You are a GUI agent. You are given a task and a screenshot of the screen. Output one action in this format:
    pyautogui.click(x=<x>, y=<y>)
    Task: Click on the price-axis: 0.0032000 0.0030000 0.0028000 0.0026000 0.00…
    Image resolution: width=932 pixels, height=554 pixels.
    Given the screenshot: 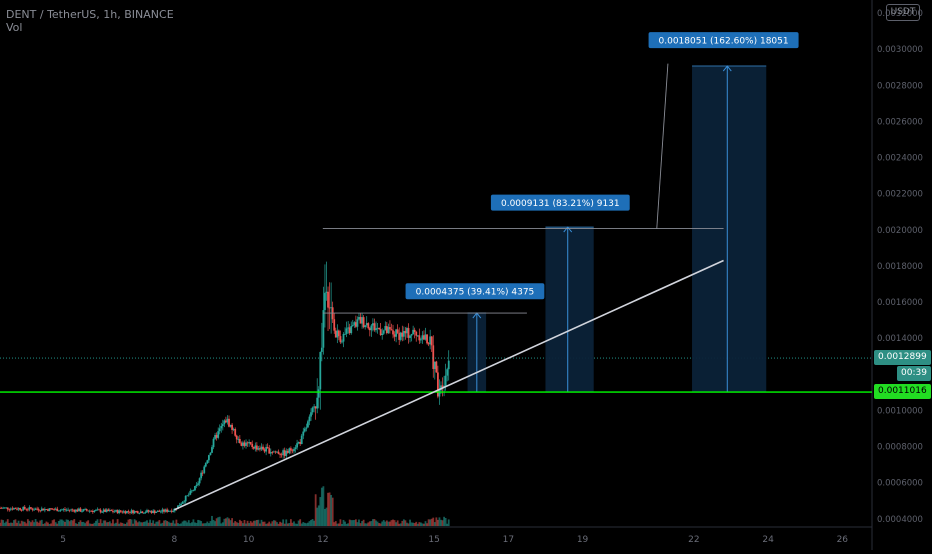 What is the action you would take?
    pyautogui.click(x=900, y=267)
    